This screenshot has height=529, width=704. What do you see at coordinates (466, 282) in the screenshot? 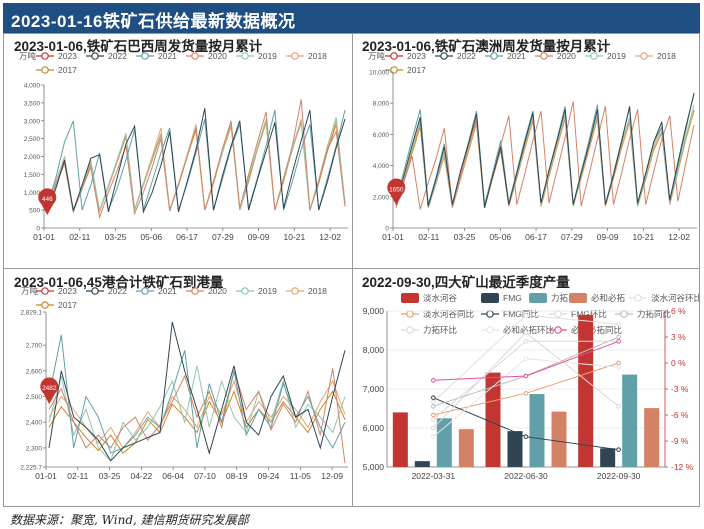
I see `chart-title-miners: 2022-09-30,四大矿山最近季度产量` at bounding box center [466, 282].